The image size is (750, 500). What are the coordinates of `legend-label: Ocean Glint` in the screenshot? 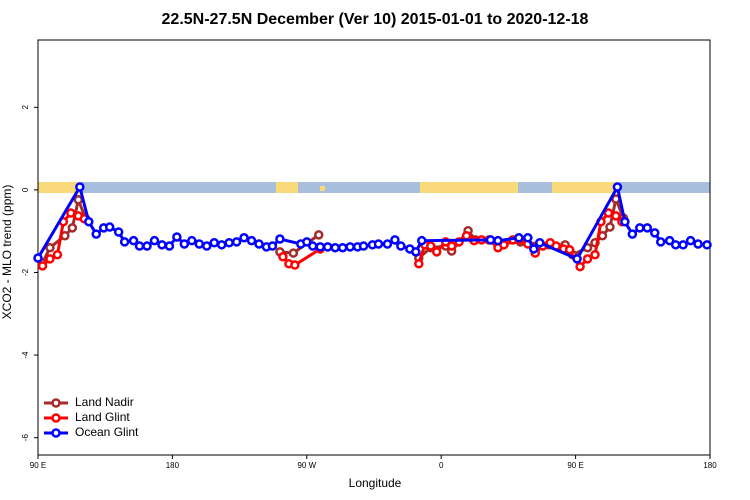 It's located at (107, 432).